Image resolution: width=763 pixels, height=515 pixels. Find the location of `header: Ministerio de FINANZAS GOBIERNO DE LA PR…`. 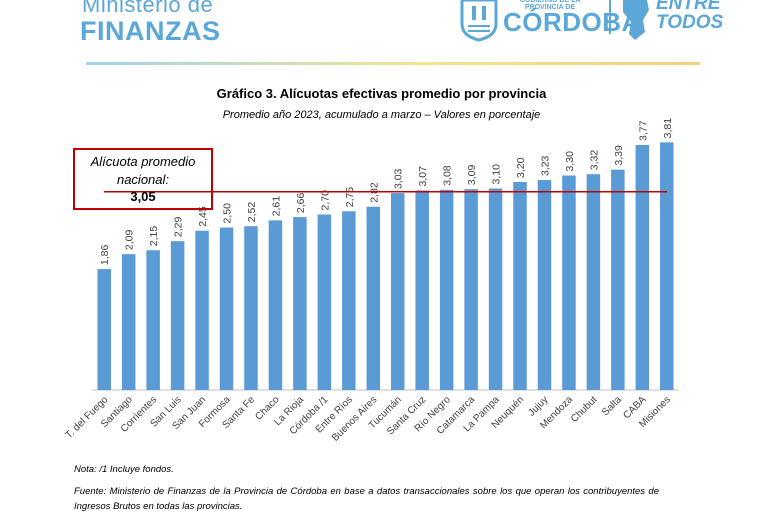

header: Ministerio de FINANZAS GOBIERNO DE LA PR… is located at coordinates (381, 33).